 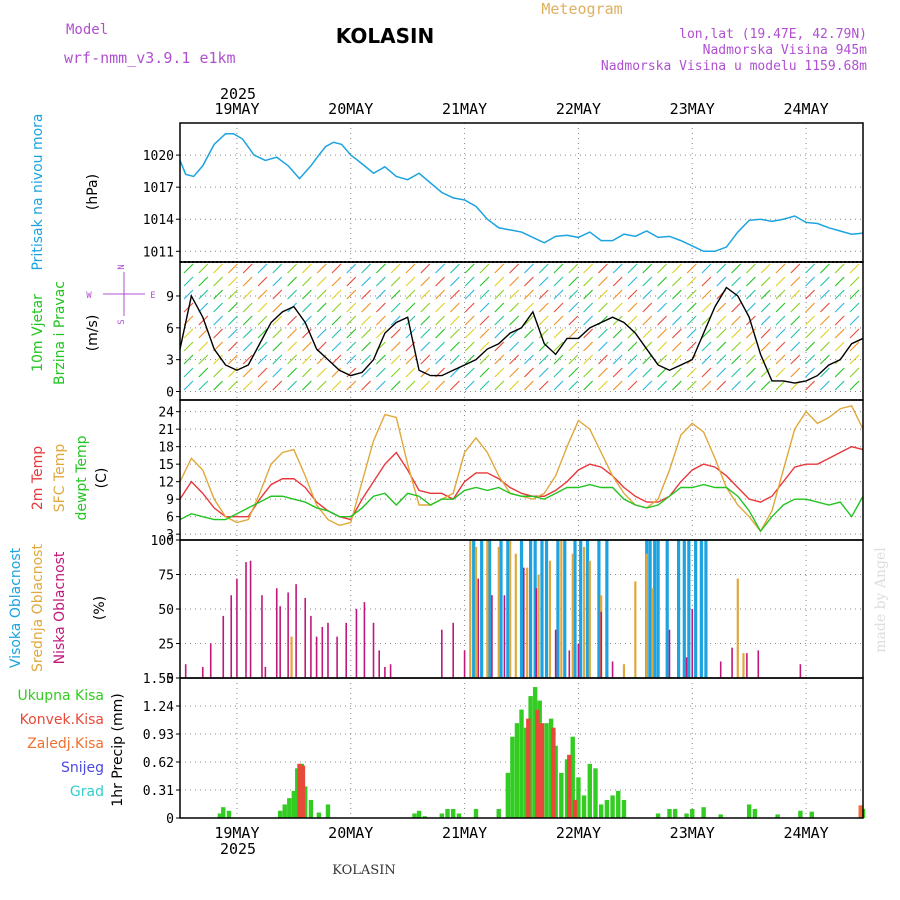 I want to click on temp-panel-label-2: SFC Temp, so click(x=60, y=478).